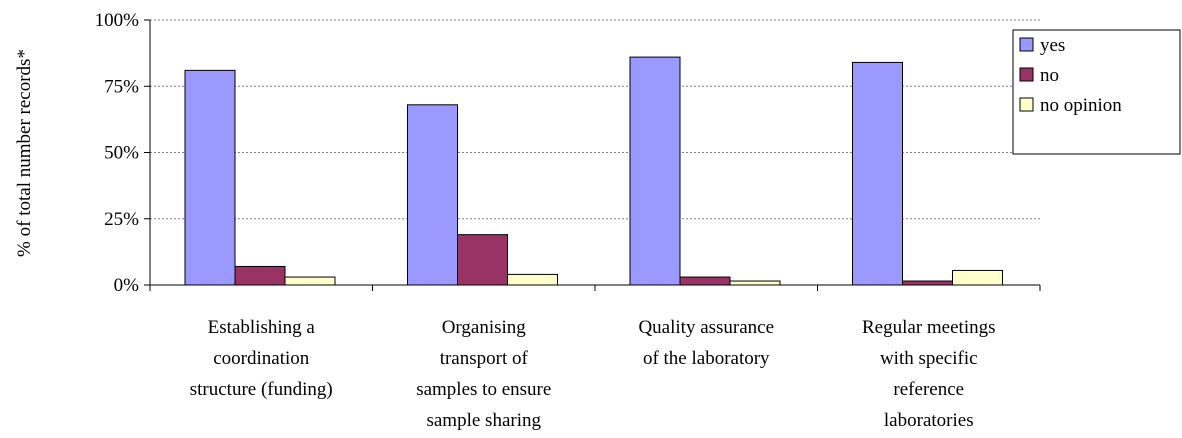  Describe the element at coordinates (127, 285) in the screenshot. I see `y-tick-label: 0%` at that location.